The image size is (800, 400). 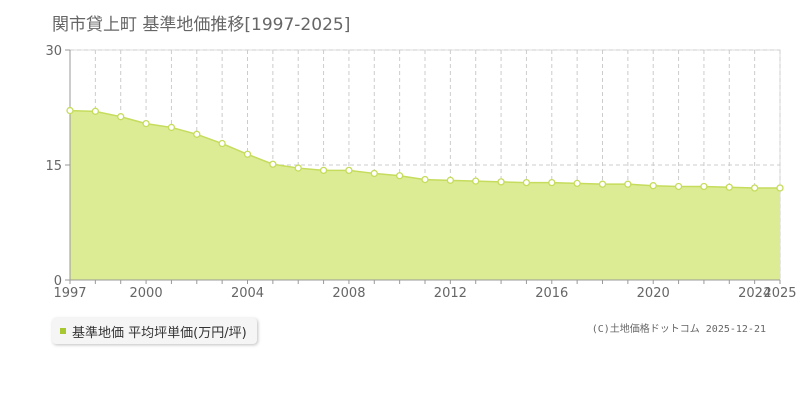 What do you see at coordinates (58, 281) in the screenshot?
I see `y-tick-label: 0` at bounding box center [58, 281].